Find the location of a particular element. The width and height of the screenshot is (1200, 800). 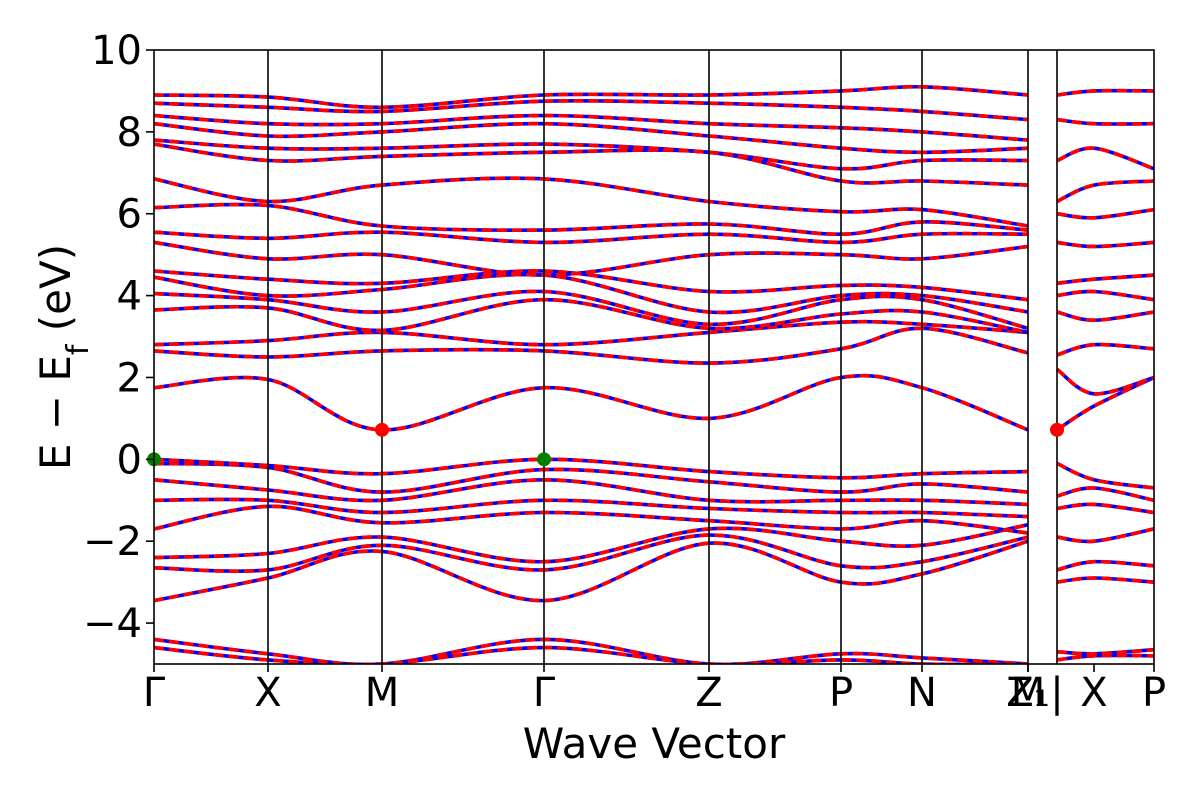

y-axis-ticks: −4 −2 0 2 4 6 8 10 is located at coordinates (118, 337).